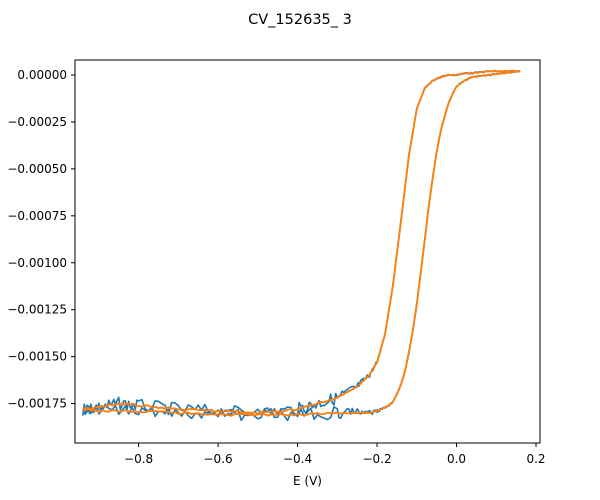 This screenshot has width=600, height=500. What do you see at coordinates (42, 75) in the screenshot?
I see `y-tick-label: 0.00000` at bounding box center [42, 75].